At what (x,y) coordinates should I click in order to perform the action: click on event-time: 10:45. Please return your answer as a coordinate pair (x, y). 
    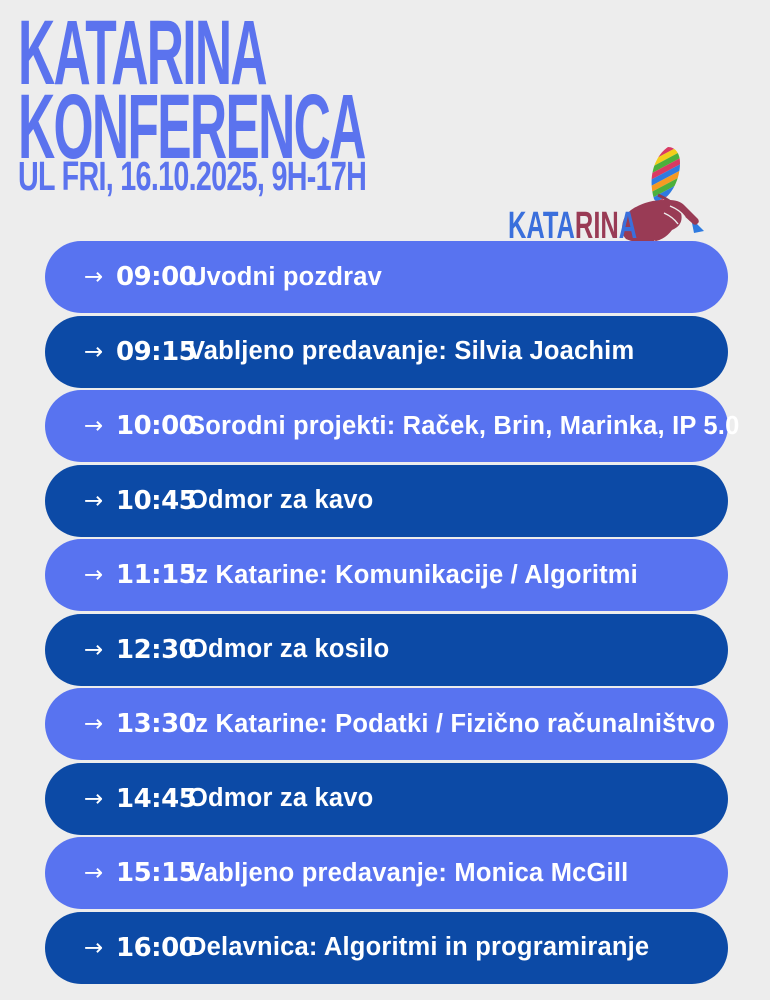
    Looking at the image, I should click on (156, 500).